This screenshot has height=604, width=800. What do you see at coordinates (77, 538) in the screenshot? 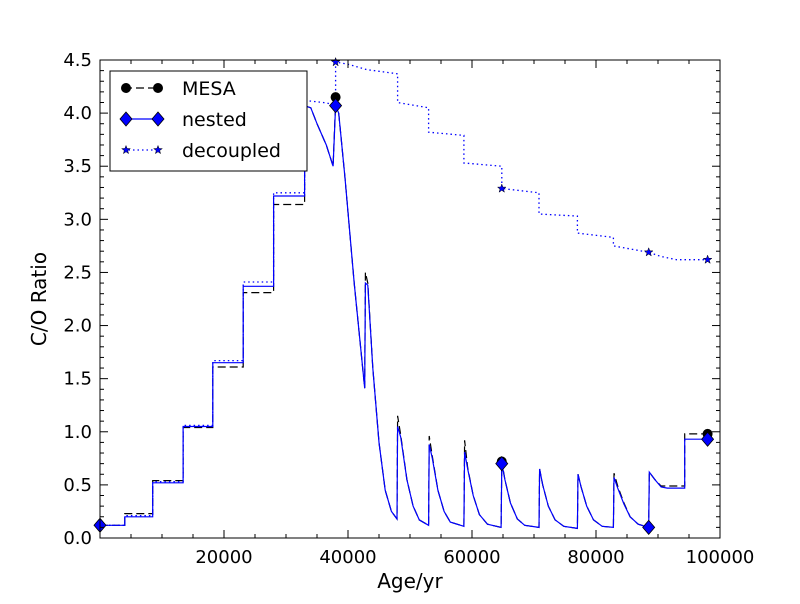
I see `y-tick-label: 0.0` at bounding box center [77, 538].